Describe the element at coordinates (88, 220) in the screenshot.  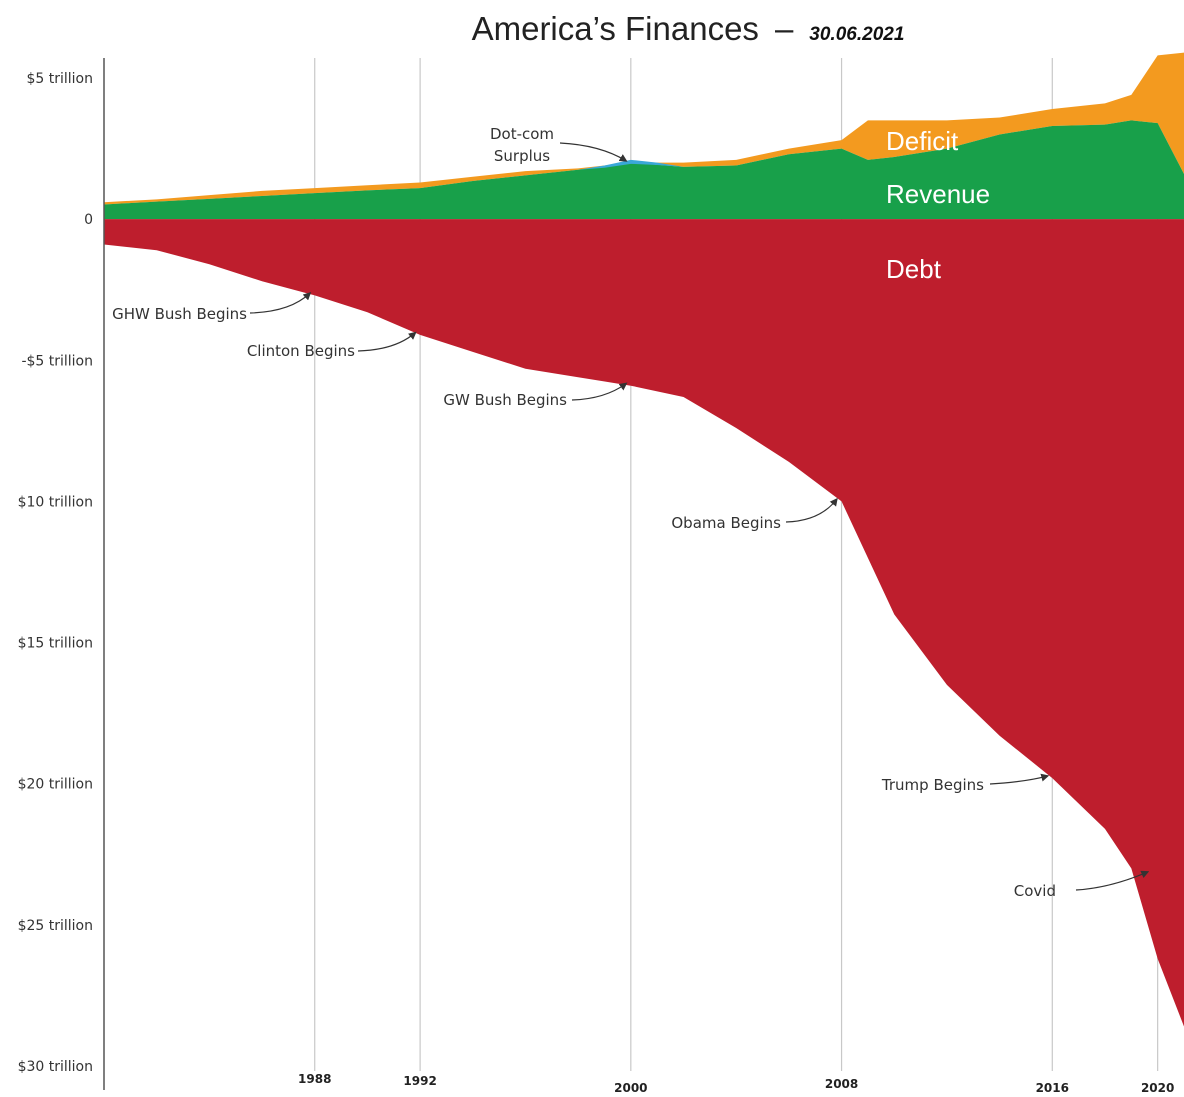
I see `y-tick-label-0: 0` at that location.